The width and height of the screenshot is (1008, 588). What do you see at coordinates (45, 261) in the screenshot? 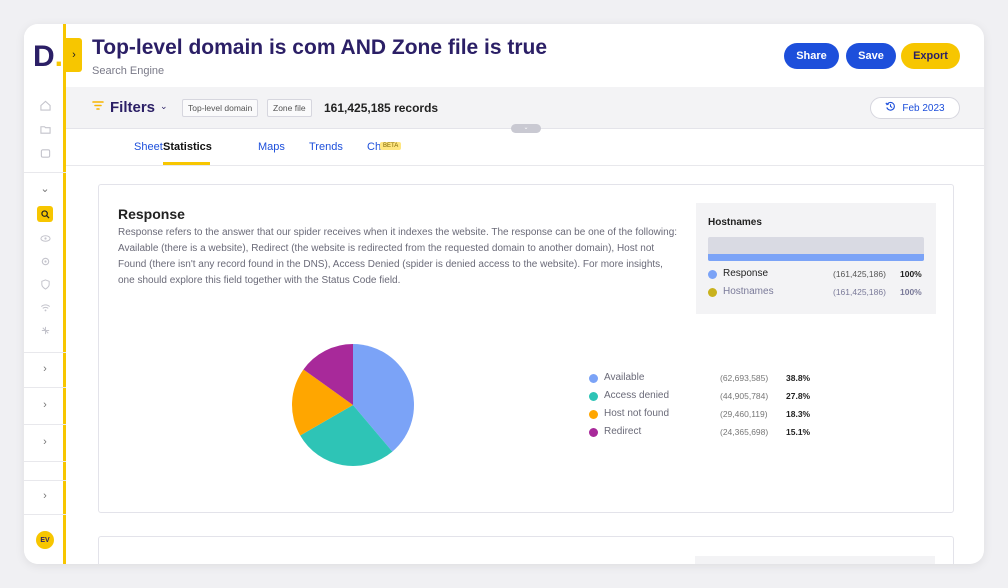
I see `settings-icon` at bounding box center [45, 261].